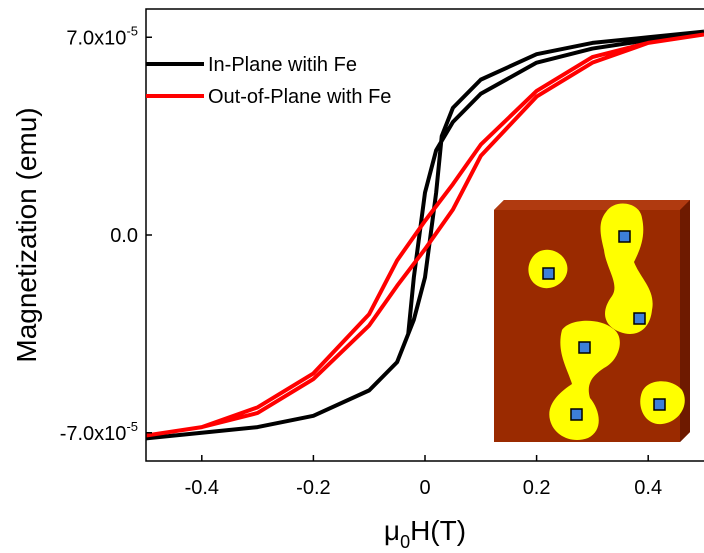  What do you see at coordinates (424, 488) in the screenshot?
I see `x-tick-label: 0` at bounding box center [424, 488].